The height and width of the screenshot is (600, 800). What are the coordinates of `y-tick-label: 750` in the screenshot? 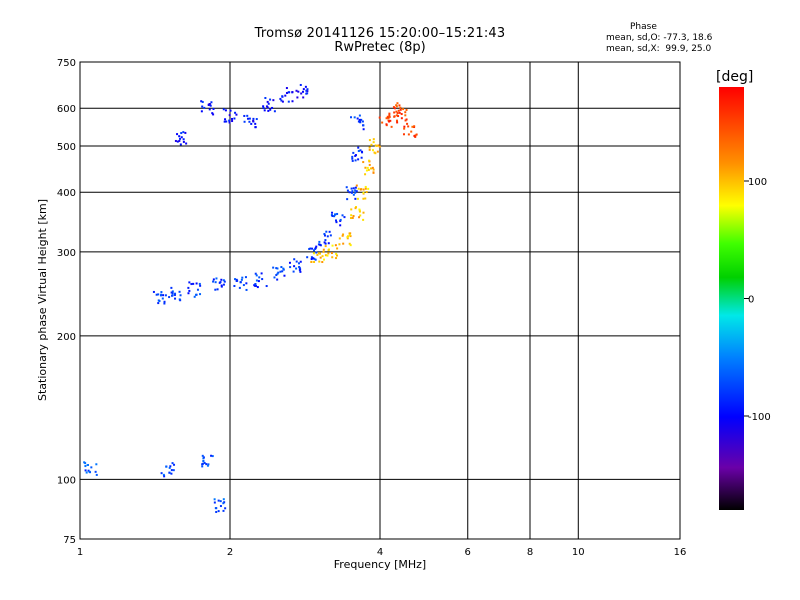 It's located at (66, 63).